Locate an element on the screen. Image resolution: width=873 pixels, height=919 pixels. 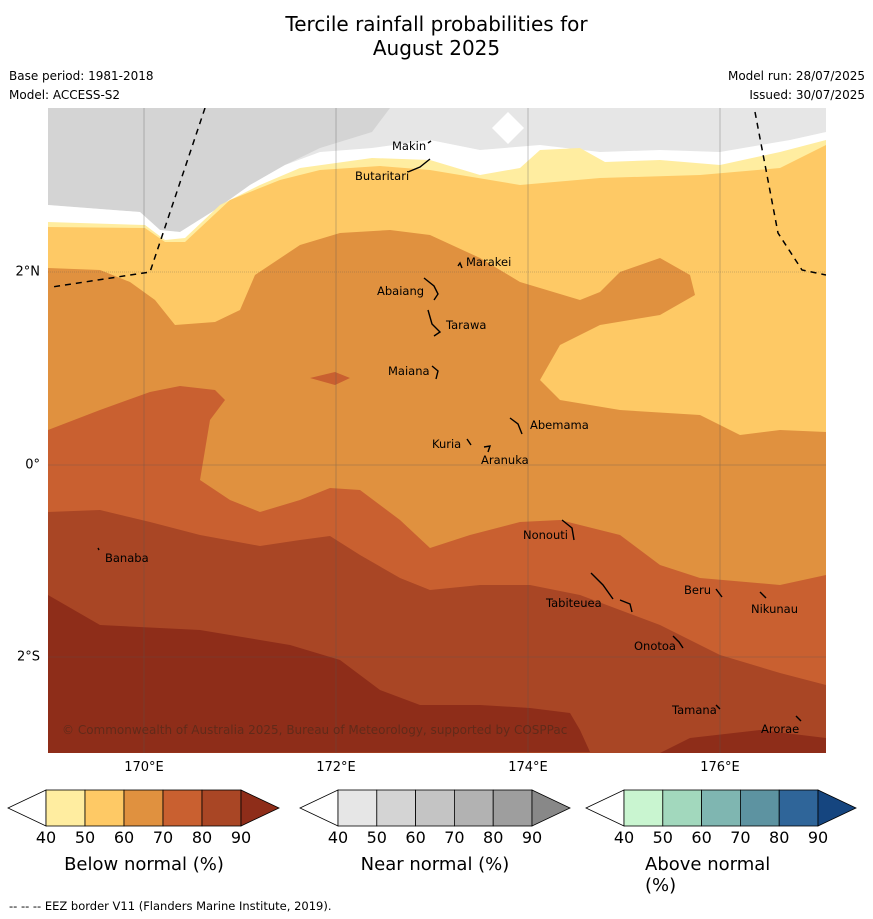
place-label-abaiang: Abaiang is located at coordinates (401, 291).